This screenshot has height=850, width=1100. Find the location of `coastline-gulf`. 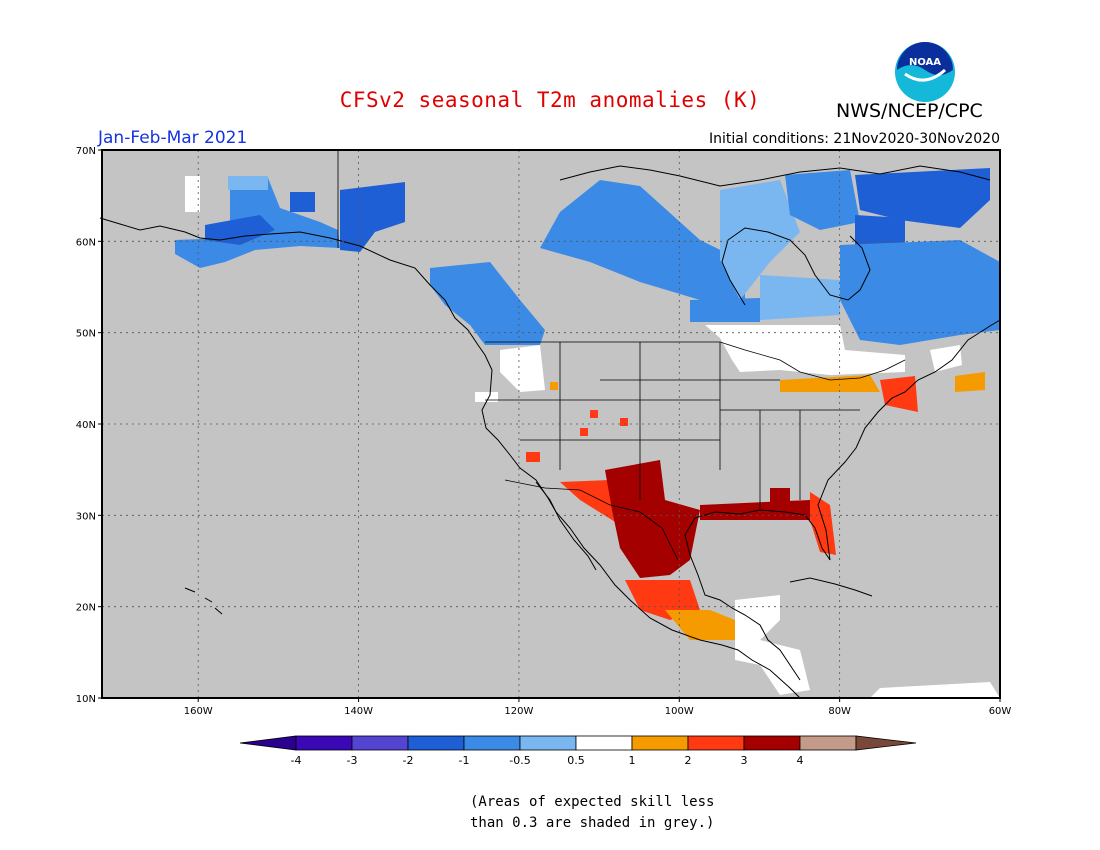

coastline-gulf is located at coordinates (757, 595).